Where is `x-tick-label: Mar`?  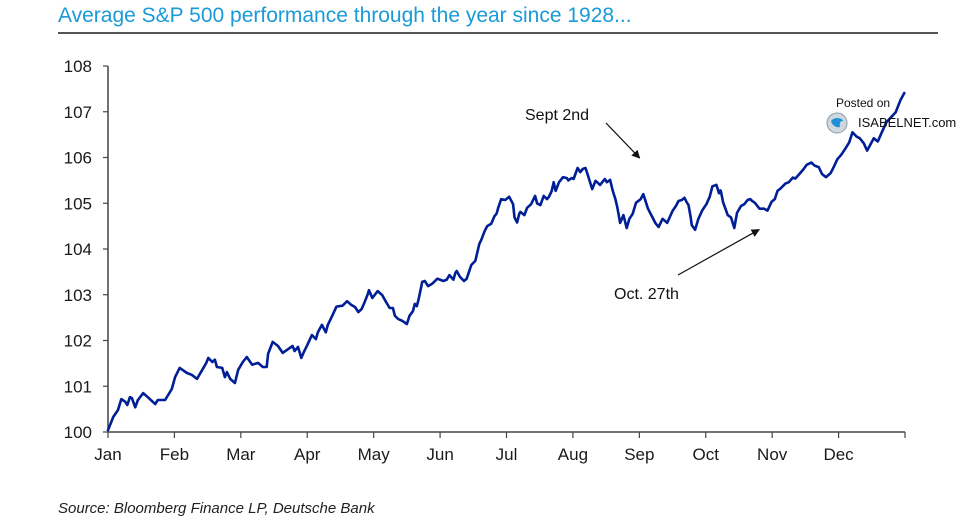 x-tick-label: Mar is located at coordinates (241, 454).